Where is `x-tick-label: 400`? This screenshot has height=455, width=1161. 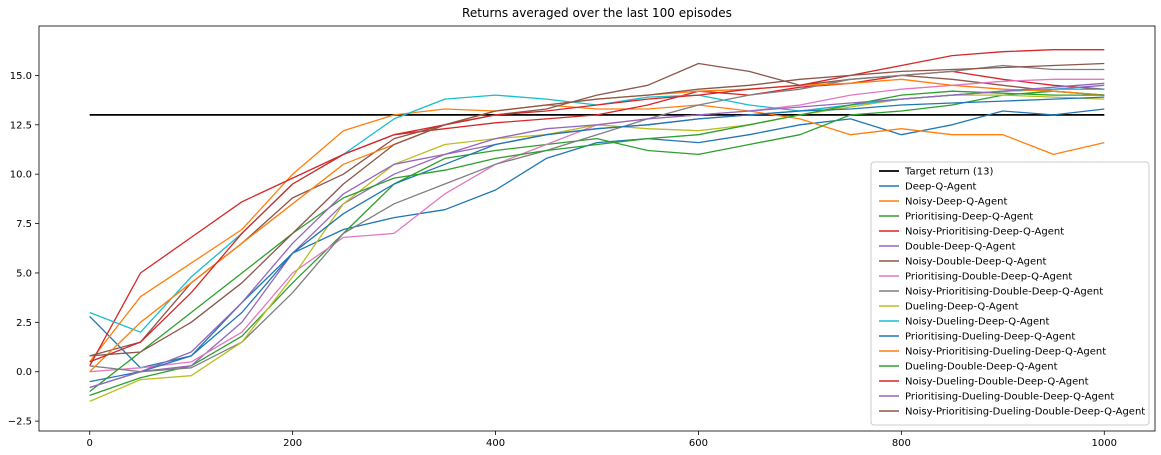 x-tick-label: 400 is located at coordinates (495, 443).